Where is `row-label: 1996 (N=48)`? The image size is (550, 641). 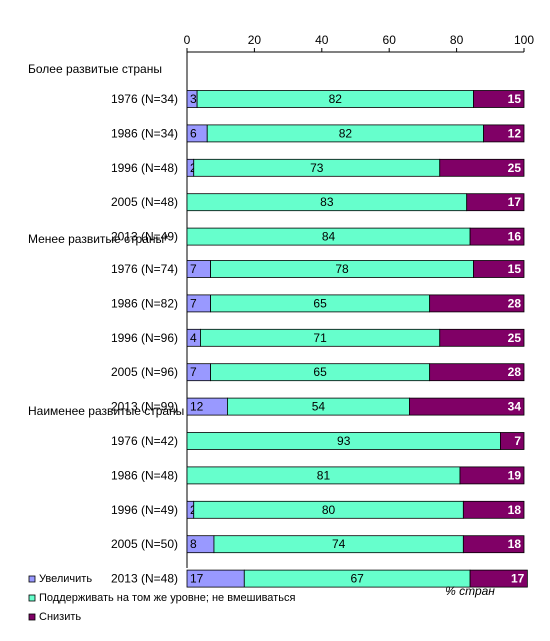
row-label: 1996 (N=48) is located at coordinates (144, 168).